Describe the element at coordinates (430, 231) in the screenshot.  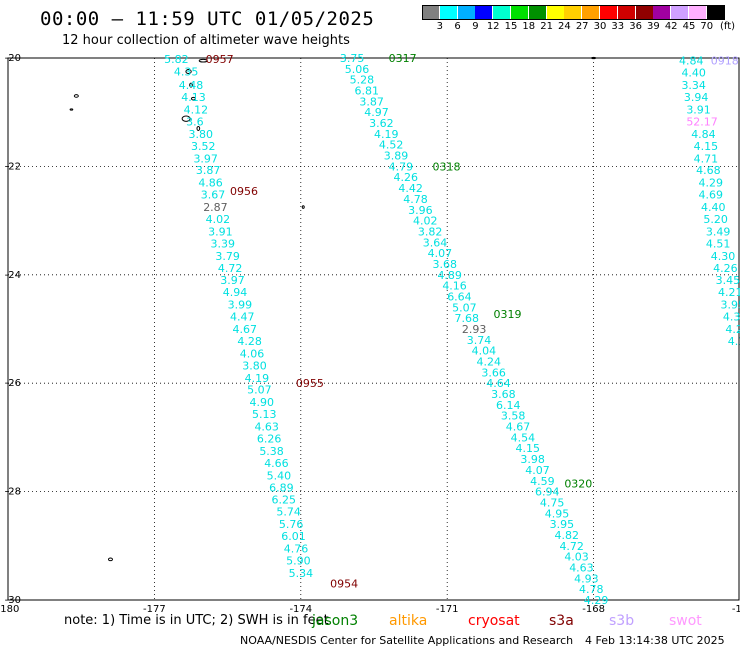
I see `wave-height-value: 3.82` at that location.